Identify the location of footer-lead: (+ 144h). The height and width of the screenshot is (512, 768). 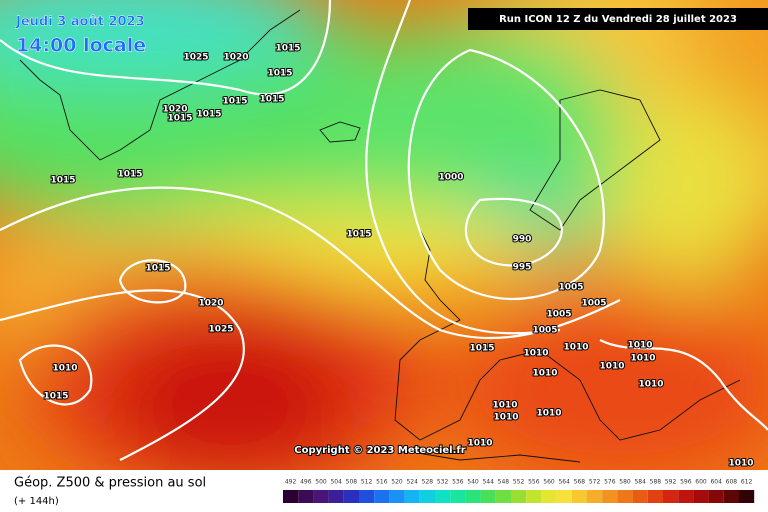
(36, 501).